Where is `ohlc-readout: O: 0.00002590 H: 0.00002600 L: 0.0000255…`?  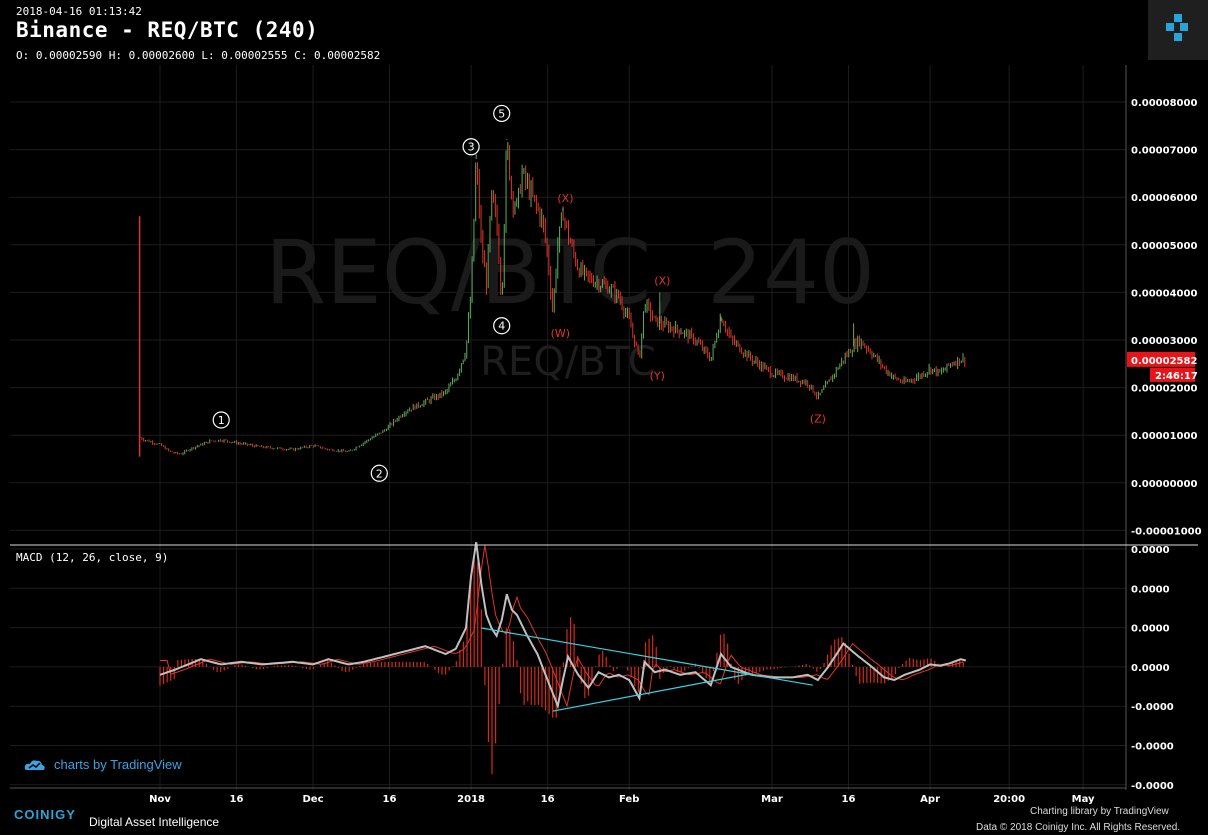 ohlc-readout: O: 0.00002590 H: 0.00002600 L: 0.0000255… is located at coordinates (198, 55).